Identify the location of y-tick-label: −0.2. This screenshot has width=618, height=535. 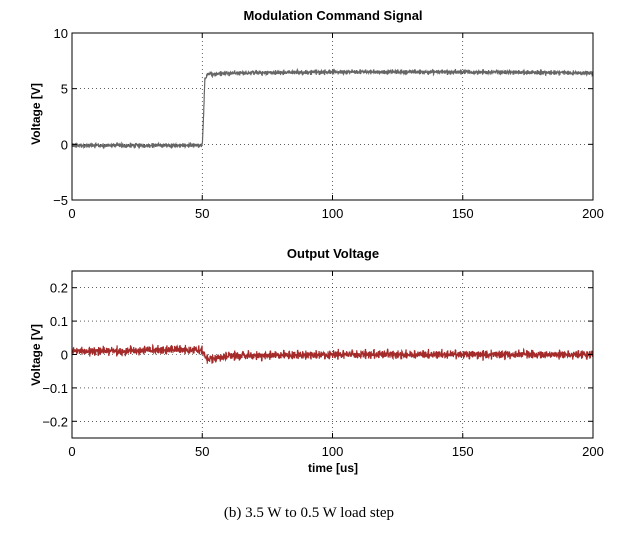
(55, 421).